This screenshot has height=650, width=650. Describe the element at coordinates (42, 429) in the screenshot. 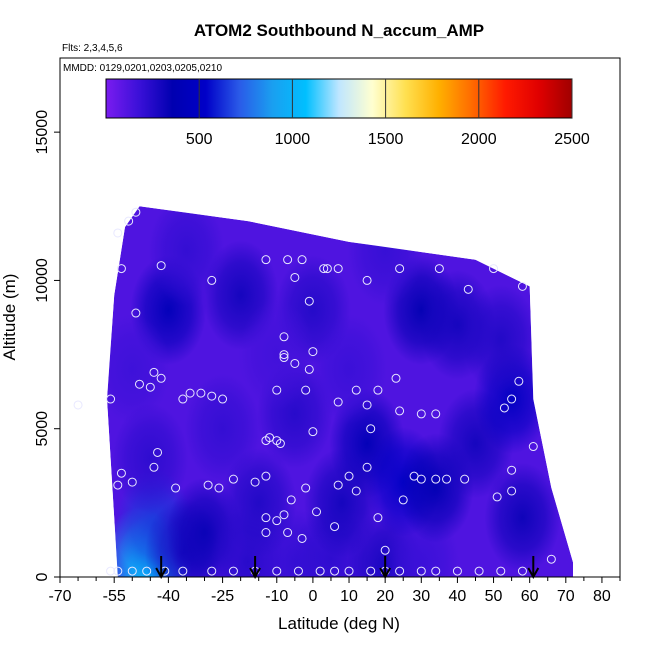

I see `y-tick-label: 5000` at that location.